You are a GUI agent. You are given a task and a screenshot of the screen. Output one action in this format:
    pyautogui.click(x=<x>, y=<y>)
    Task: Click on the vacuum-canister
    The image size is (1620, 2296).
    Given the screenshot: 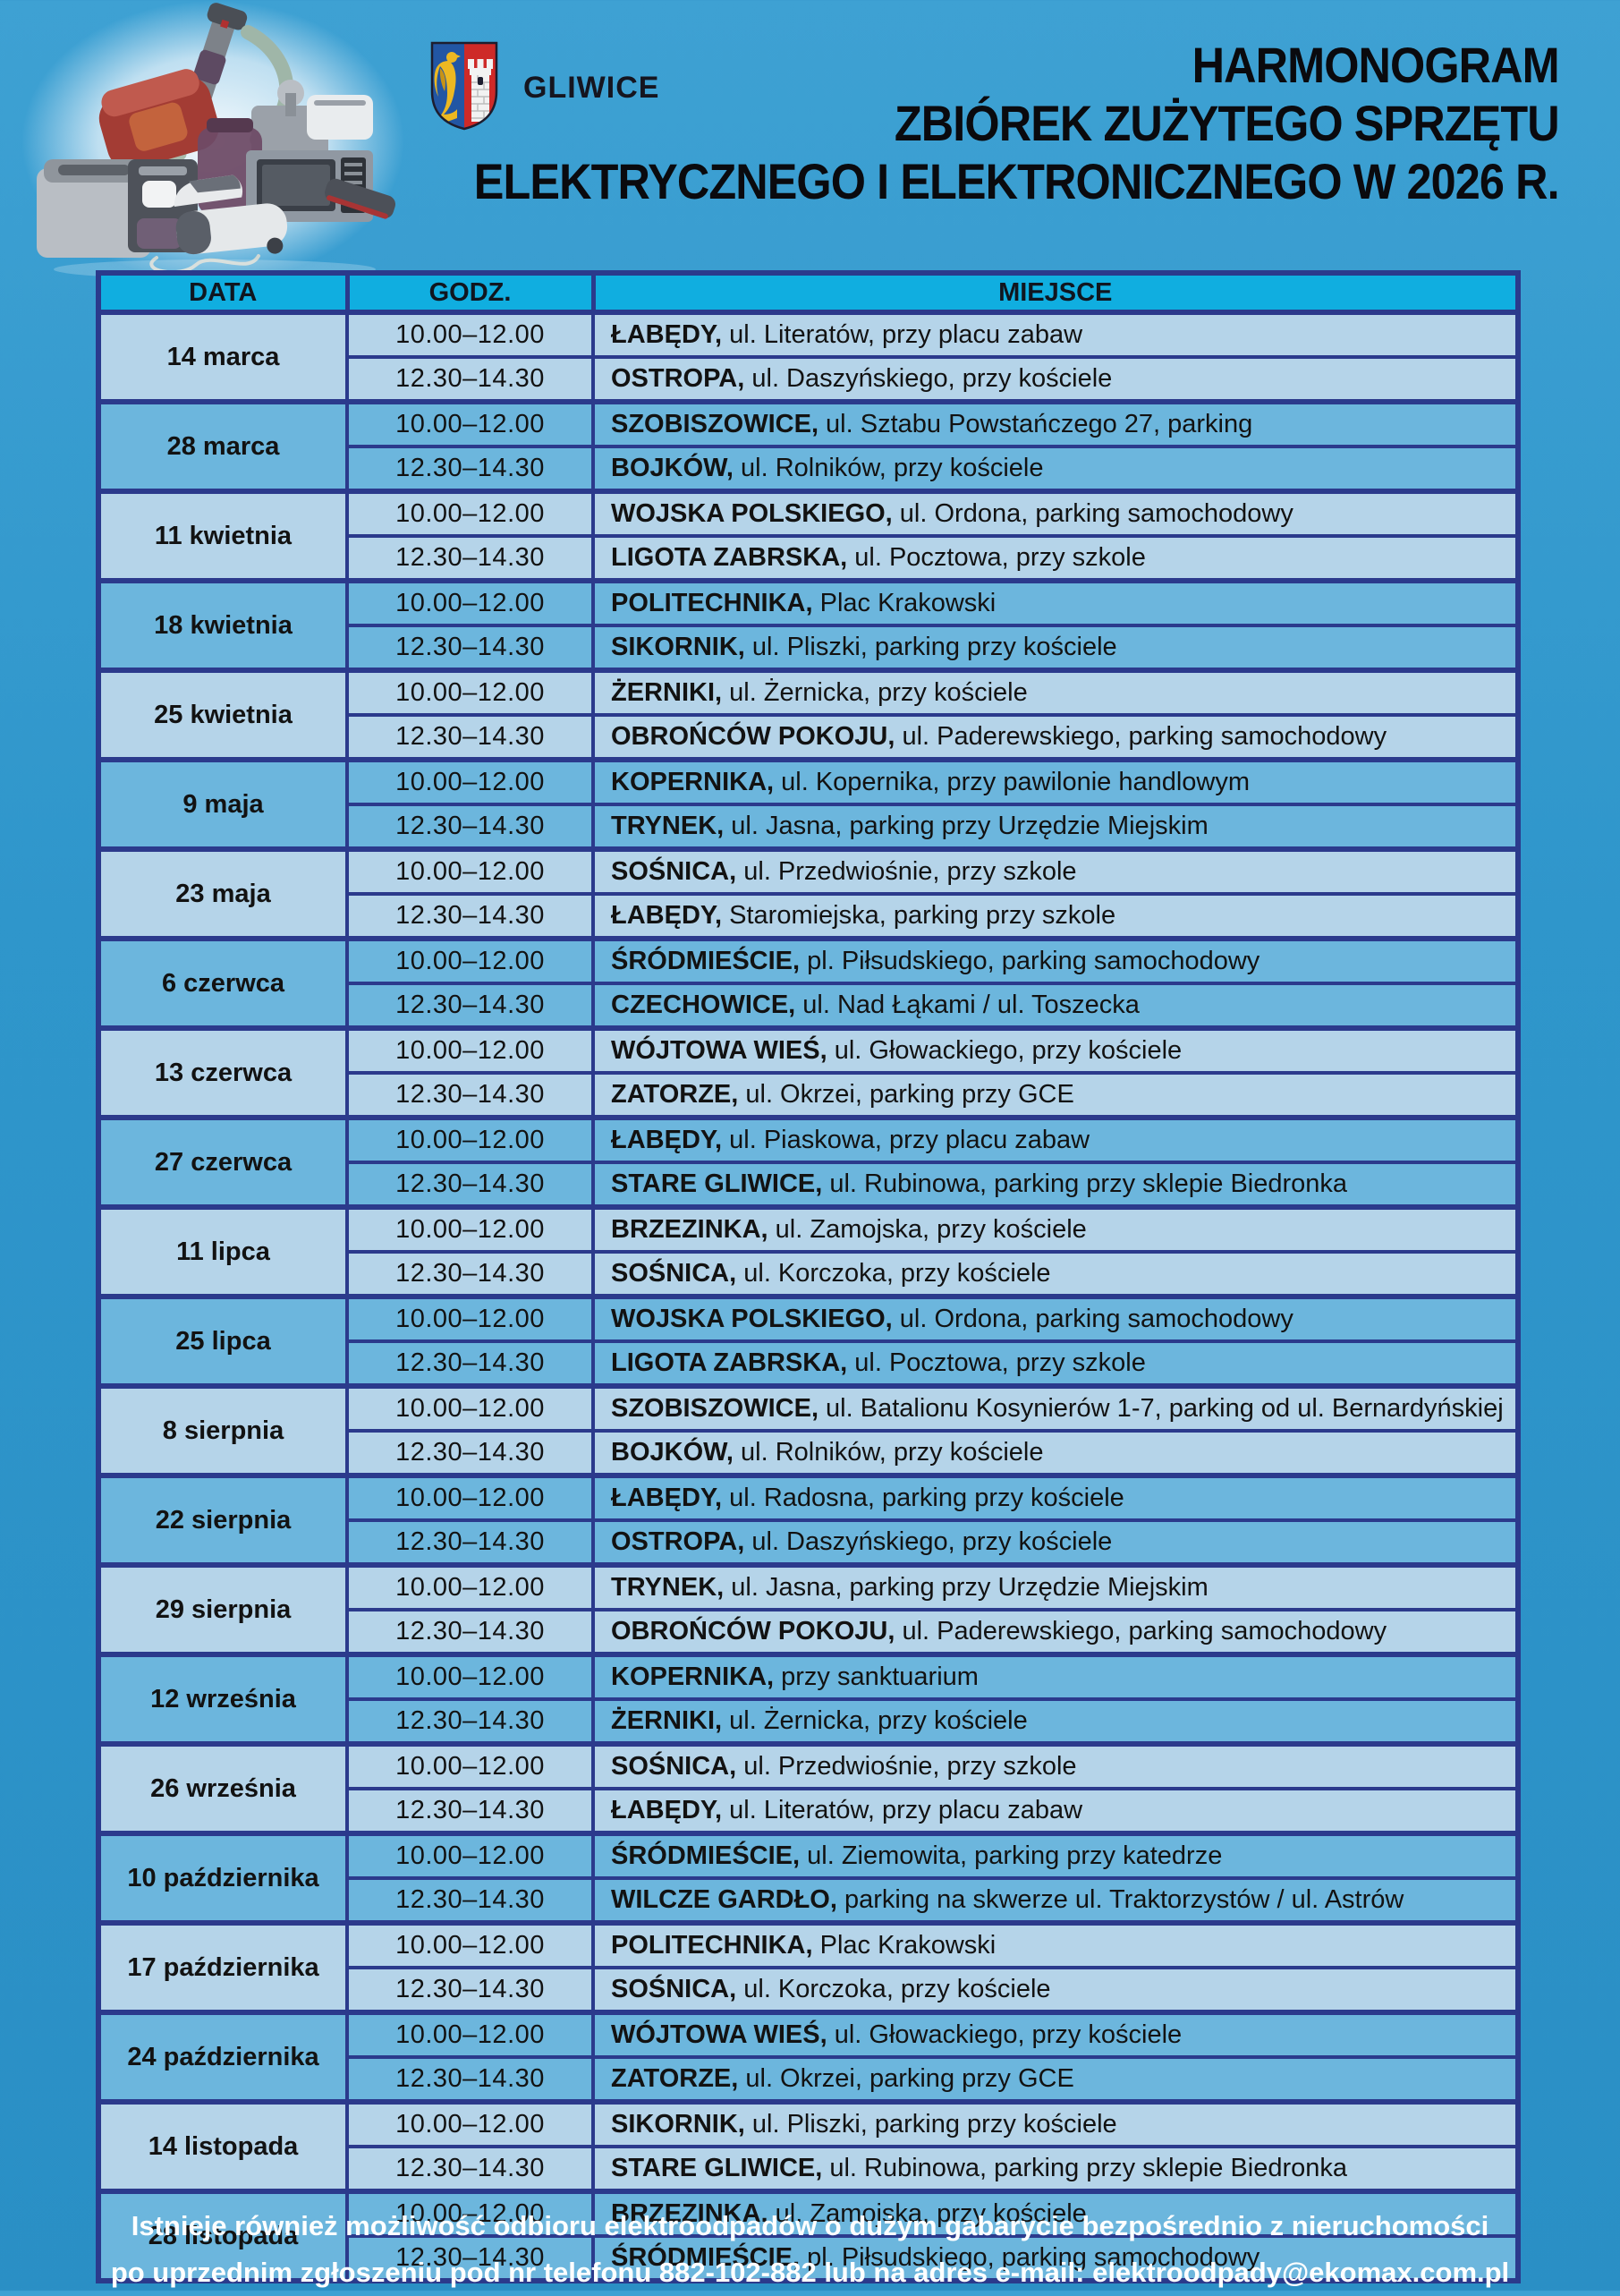 What is the action you would take?
    pyautogui.click(x=158, y=119)
    